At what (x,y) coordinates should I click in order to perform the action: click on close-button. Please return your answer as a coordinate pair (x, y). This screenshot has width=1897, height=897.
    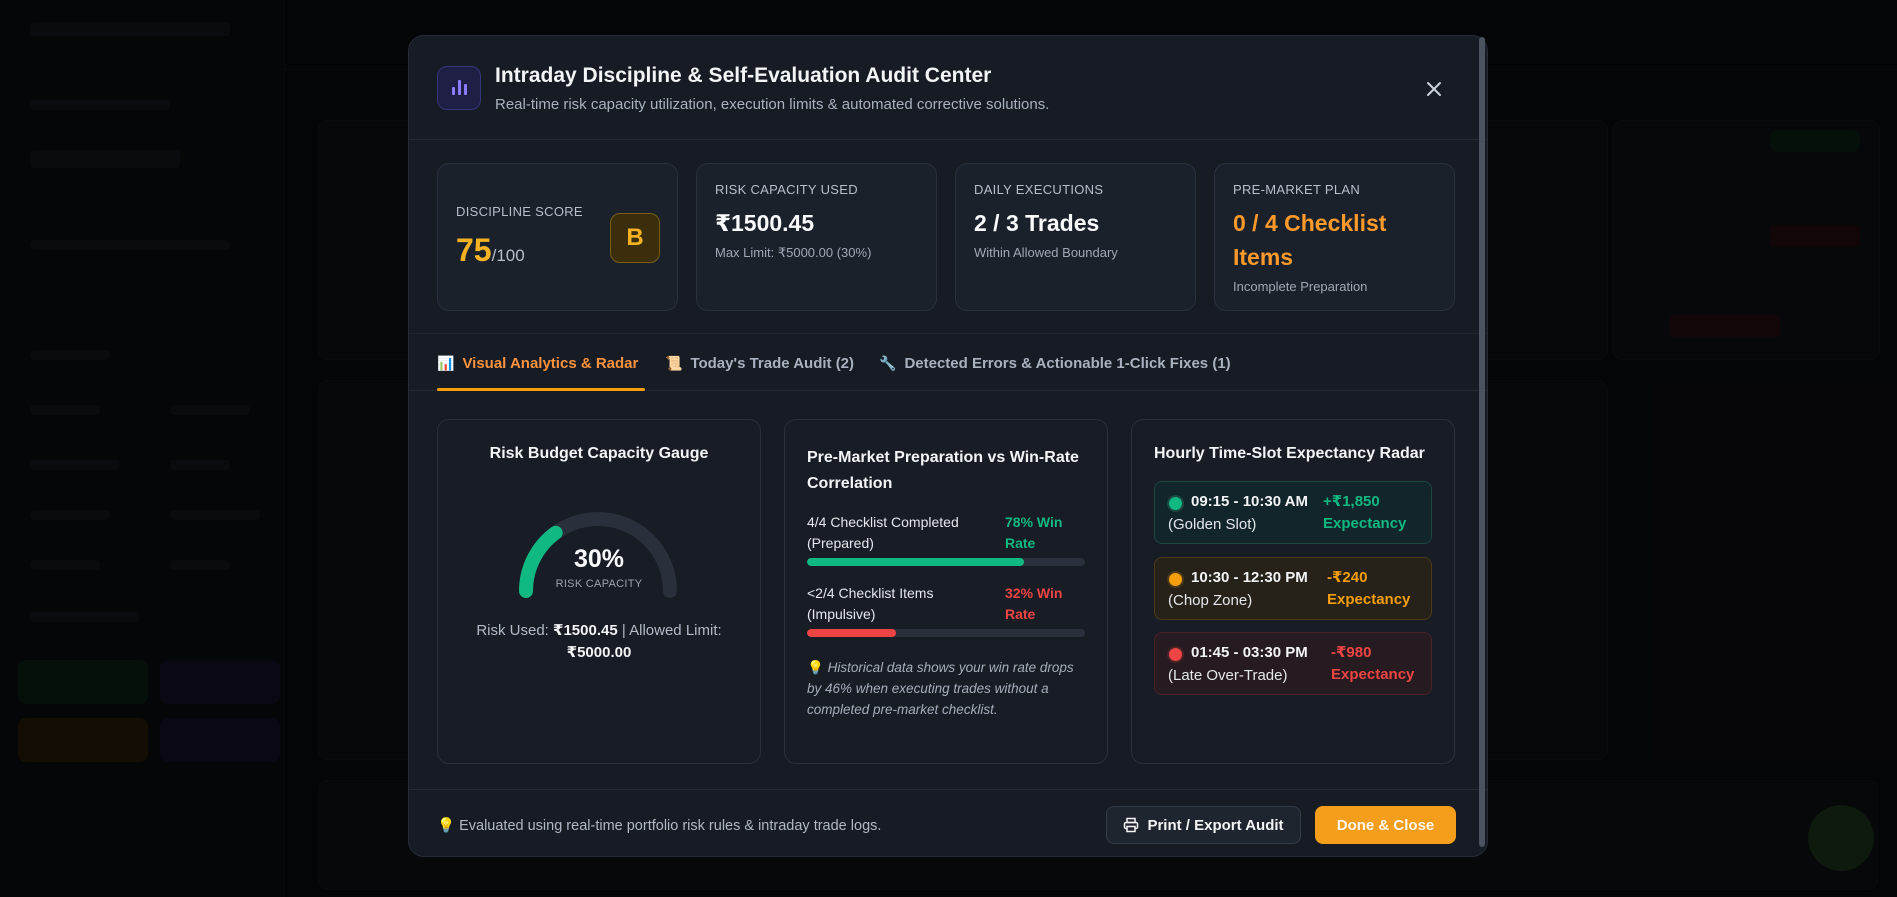
    Looking at the image, I should click on (1434, 89).